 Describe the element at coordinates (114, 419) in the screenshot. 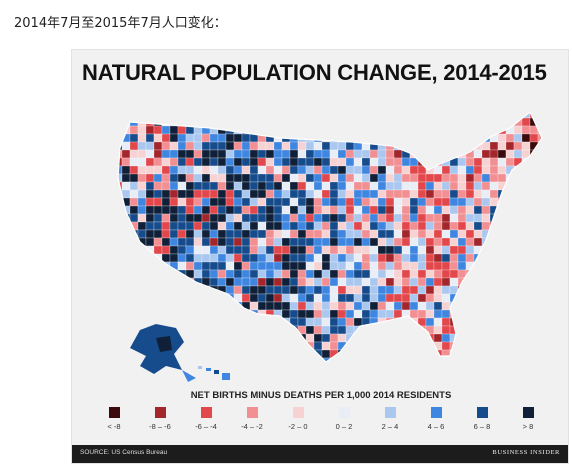

I see `legend-item: < -8` at that location.